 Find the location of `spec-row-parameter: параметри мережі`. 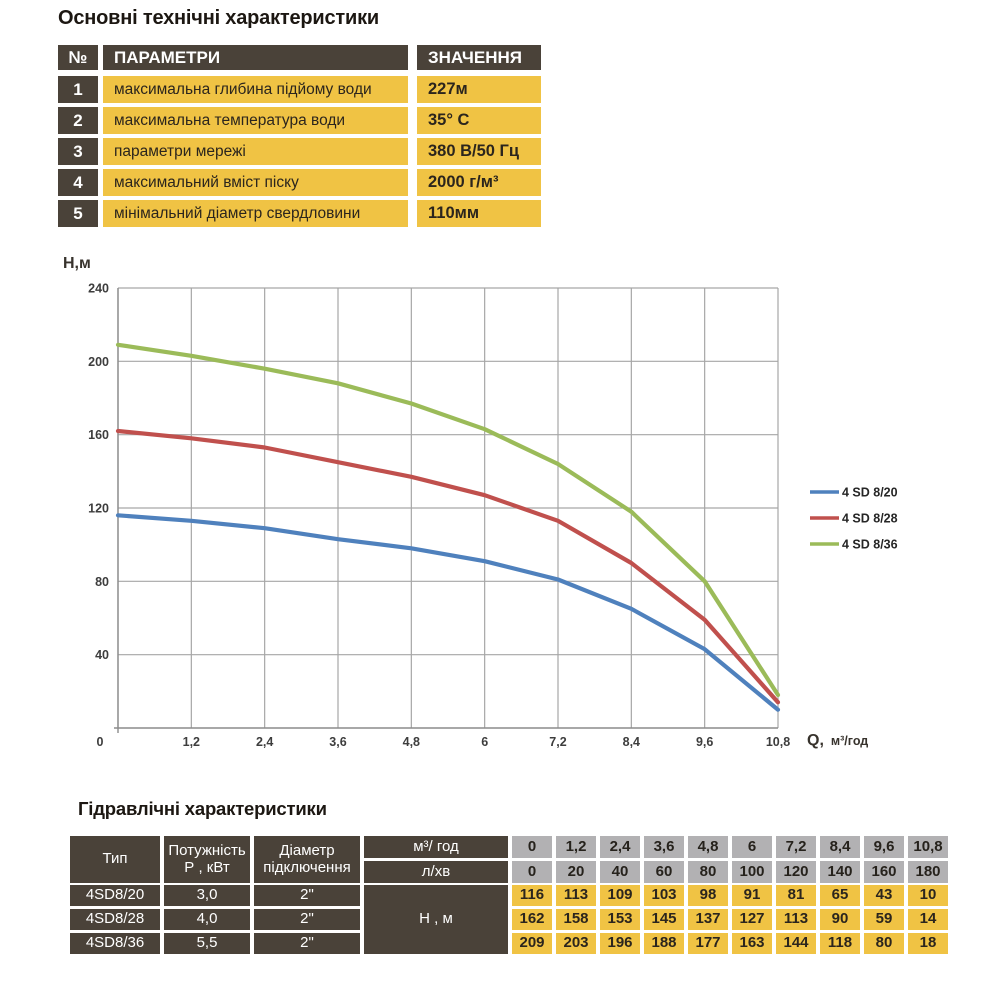

spec-row-parameter: параметри мережі is located at coordinates (255, 151).